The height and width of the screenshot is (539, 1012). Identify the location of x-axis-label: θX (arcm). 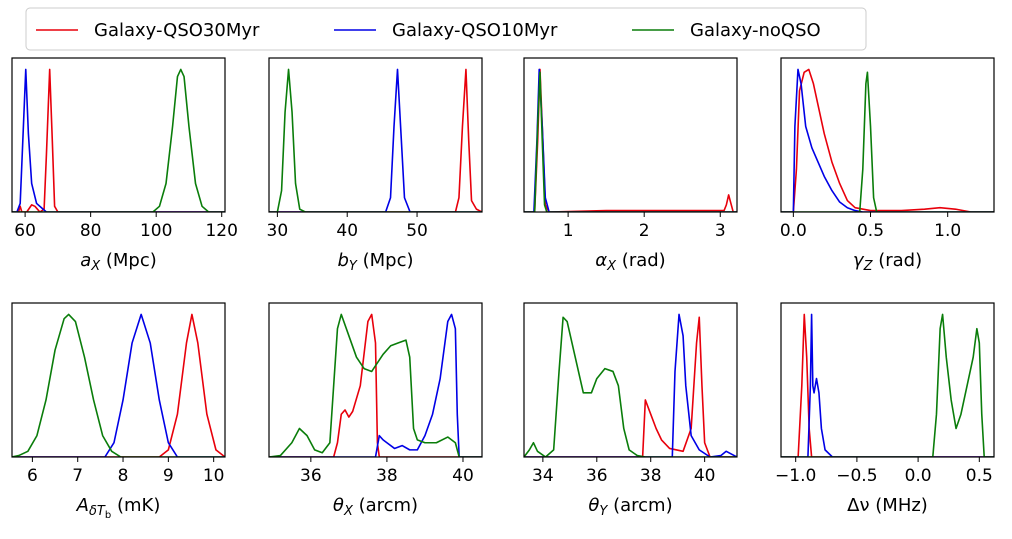
(375, 507).